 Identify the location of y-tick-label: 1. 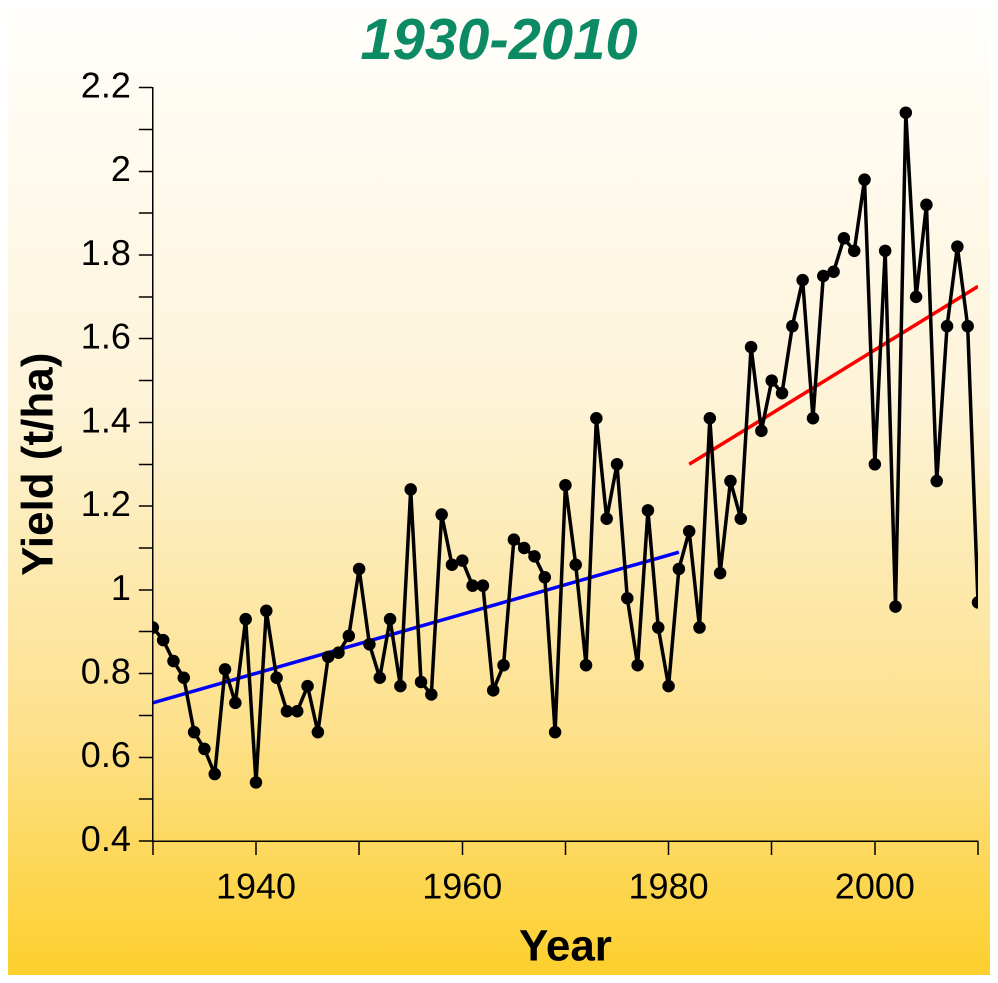
(120, 587).